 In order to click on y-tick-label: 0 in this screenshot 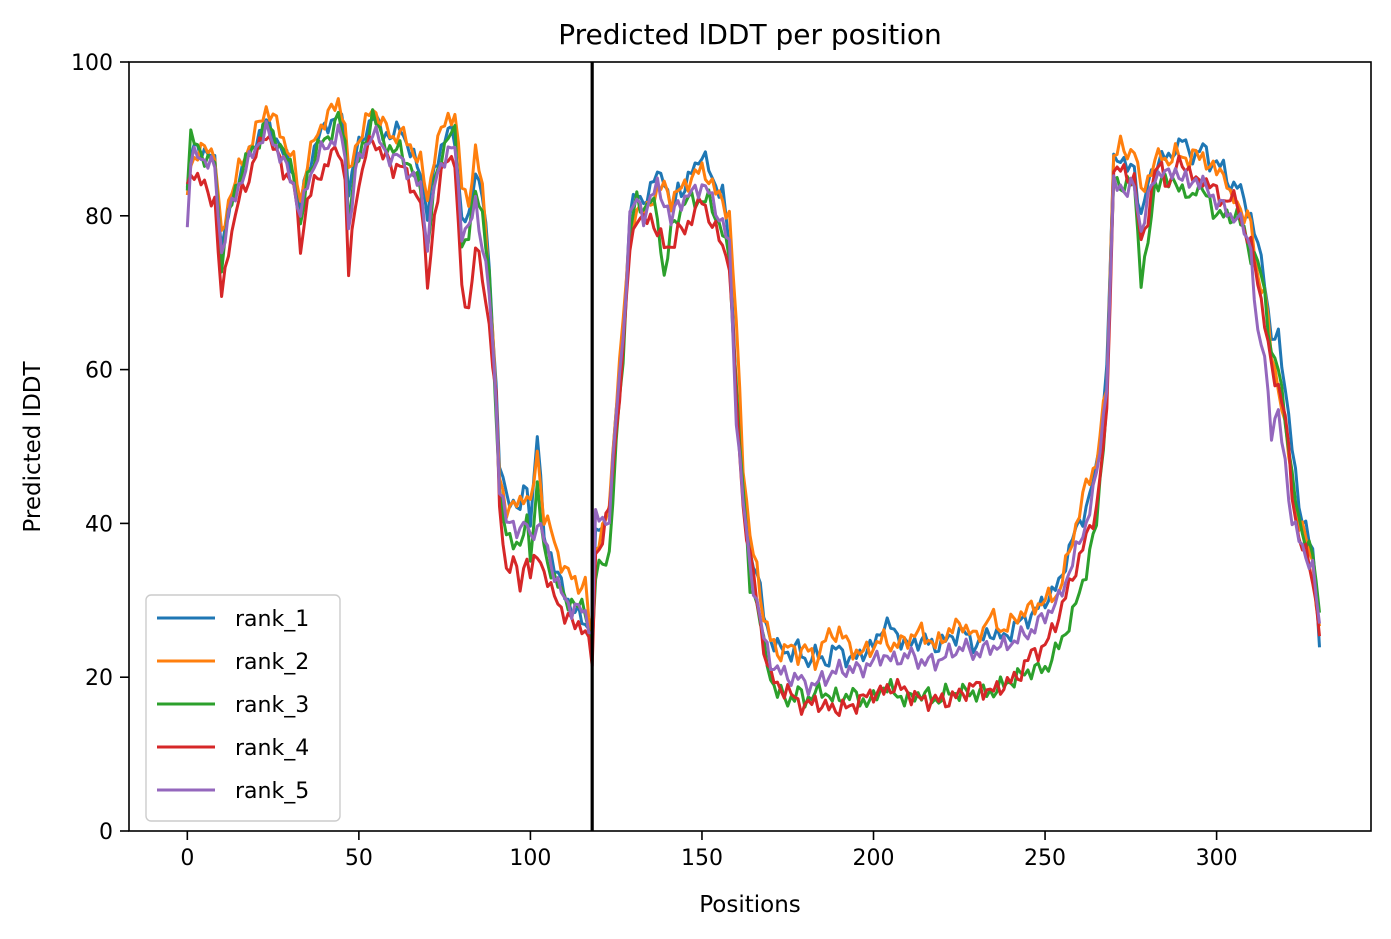, I will do `click(106, 832)`.